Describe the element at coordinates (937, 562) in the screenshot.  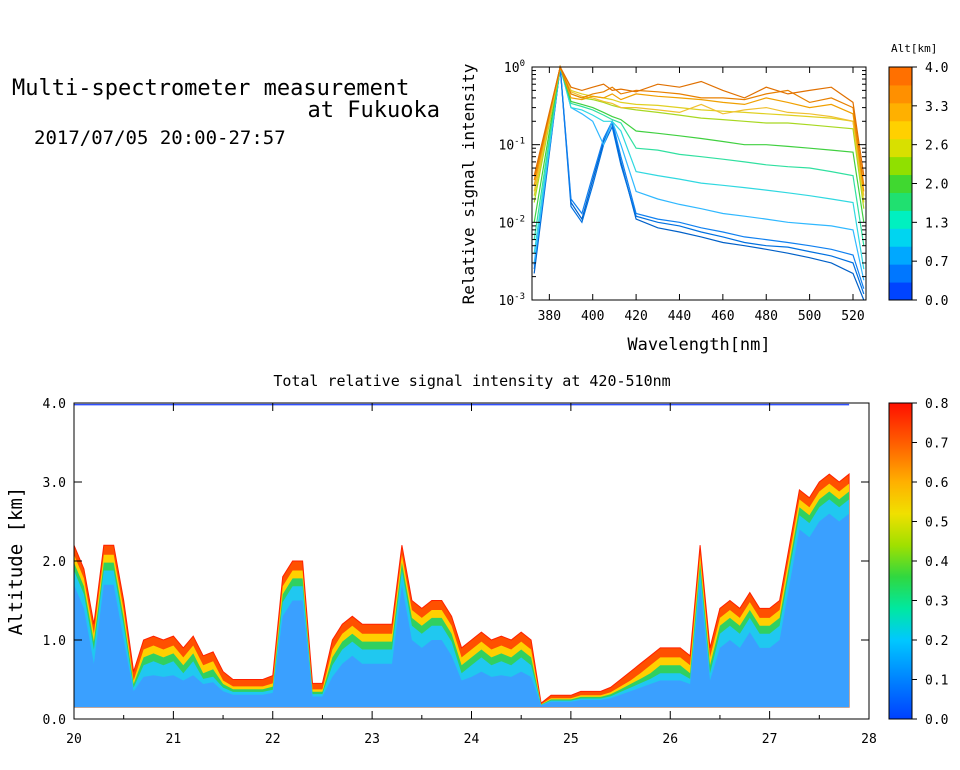
I see `heatmap-colorbar-tick-label: 0.4` at that location.